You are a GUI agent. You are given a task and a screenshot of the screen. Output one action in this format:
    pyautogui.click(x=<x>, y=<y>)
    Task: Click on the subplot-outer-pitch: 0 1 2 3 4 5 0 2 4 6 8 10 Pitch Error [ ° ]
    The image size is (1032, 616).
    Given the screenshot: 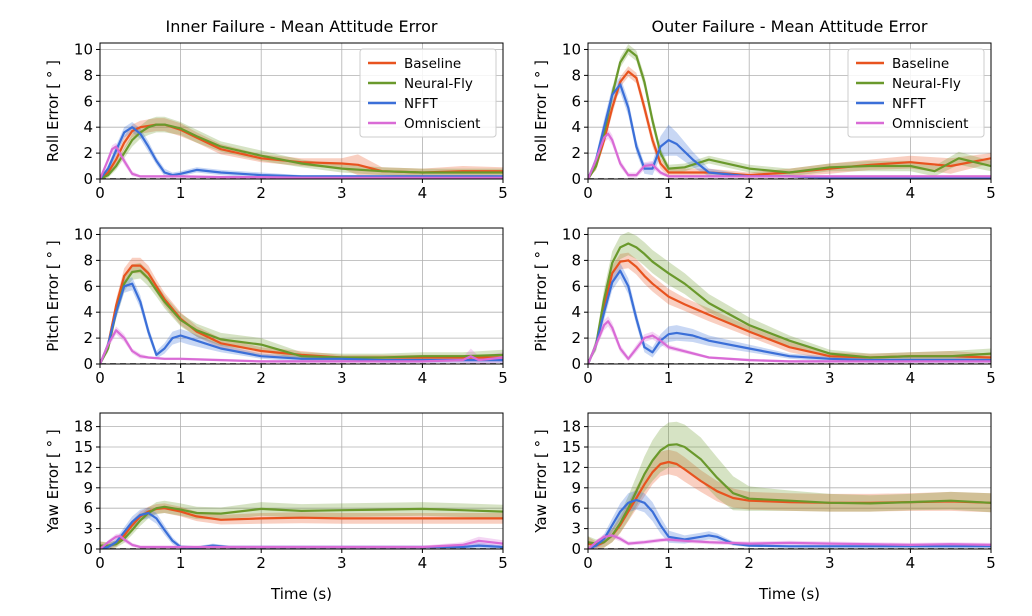 What is the action you would take?
    pyautogui.click(x=764, y=306)
    